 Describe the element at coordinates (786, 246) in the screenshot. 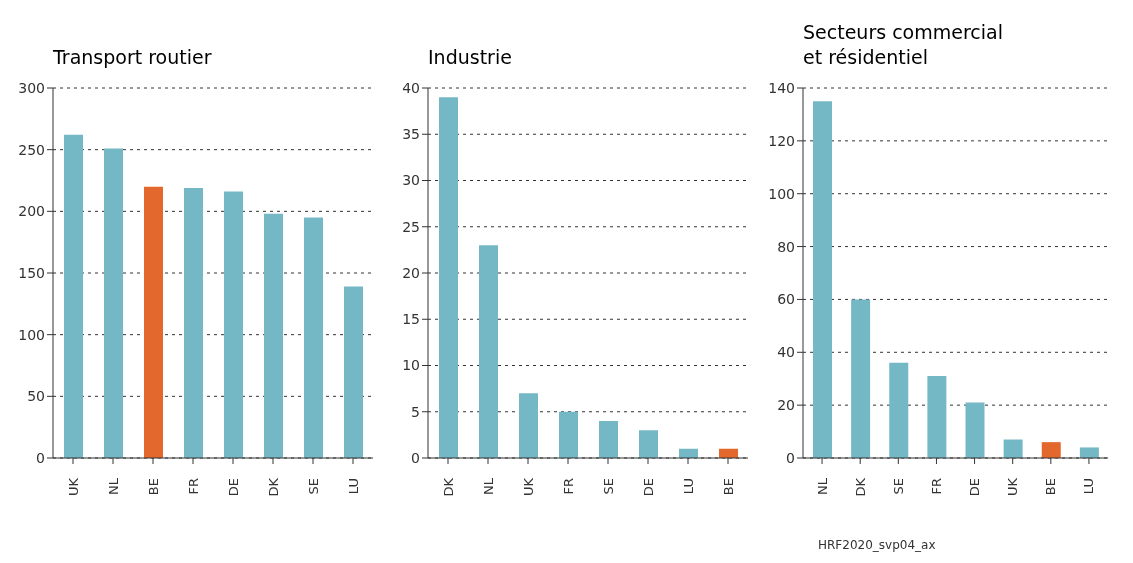

I see `y-tick-label: 80` at that location.